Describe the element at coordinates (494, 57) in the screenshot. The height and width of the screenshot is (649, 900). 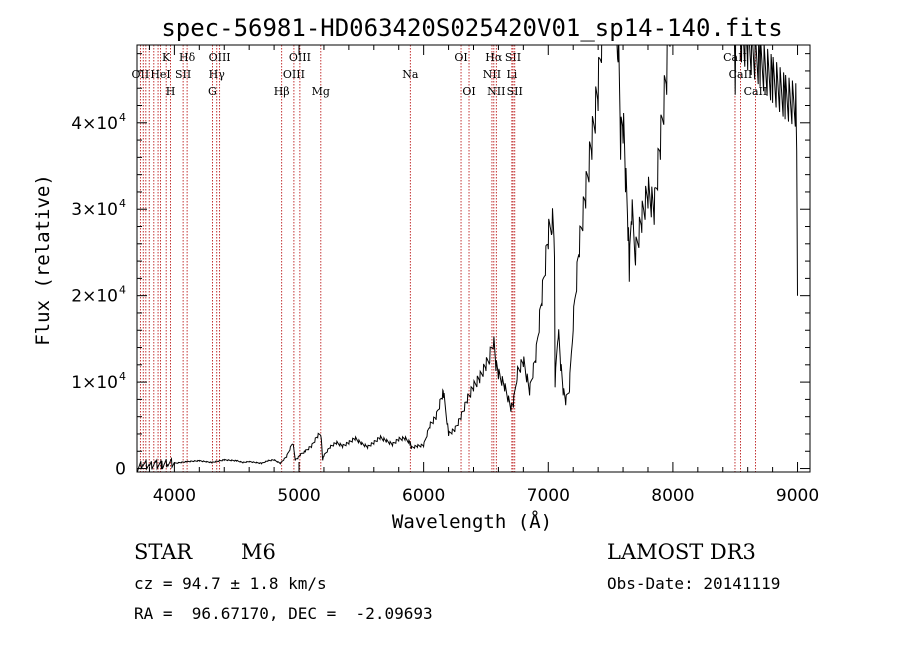
I see `line-label: Hα` at that location.